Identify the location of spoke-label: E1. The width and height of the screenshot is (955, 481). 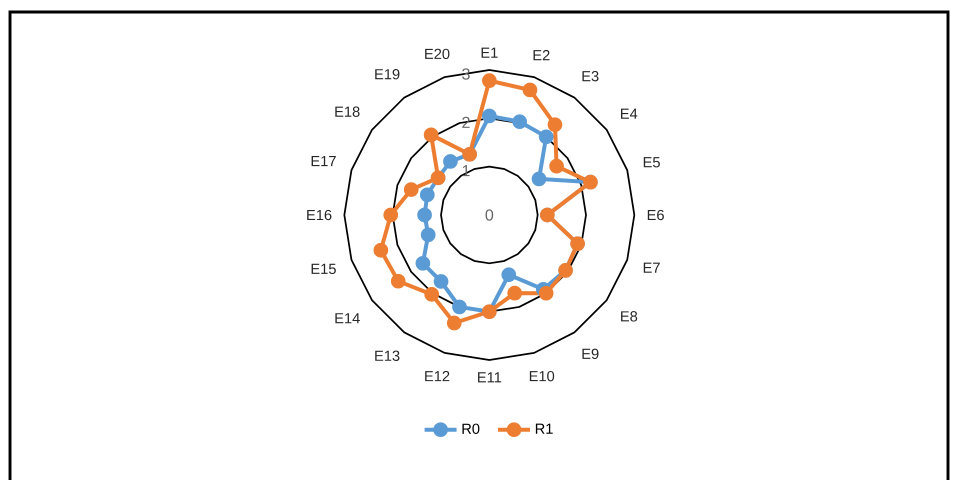
(490, 52).